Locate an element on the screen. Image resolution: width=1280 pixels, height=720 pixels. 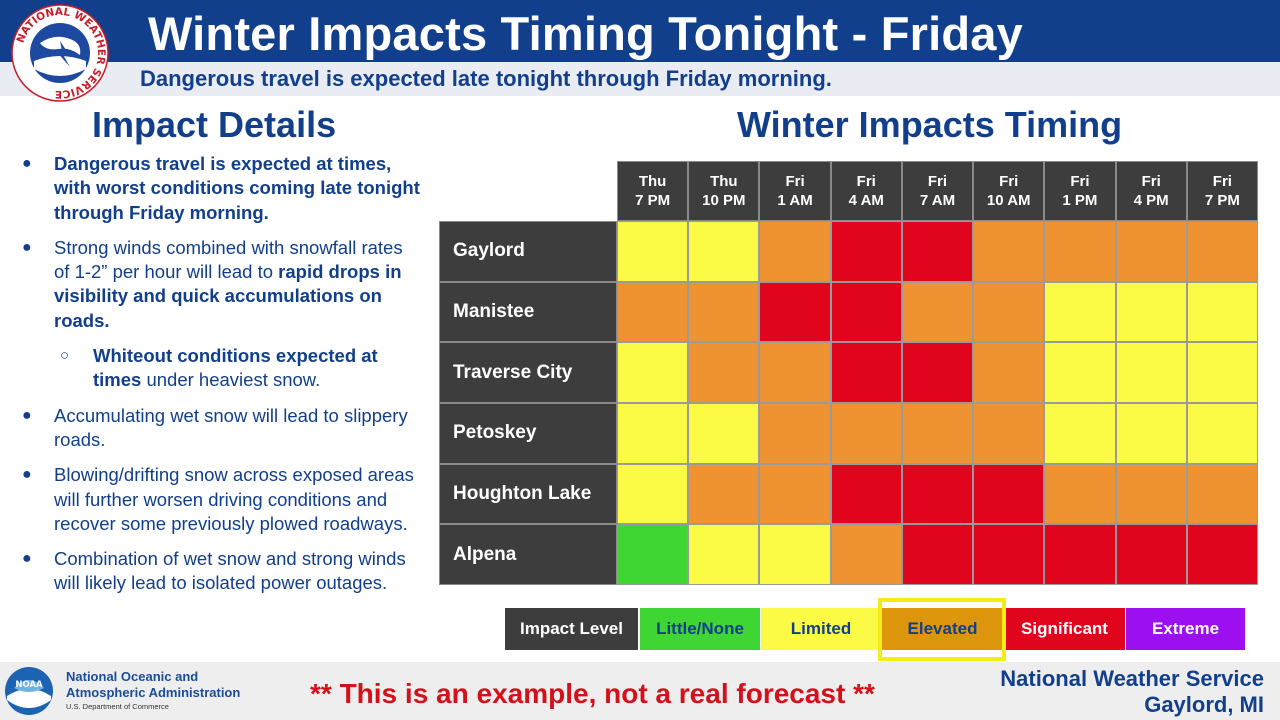
column-time: 4 AM is located at coordinates (866, 200).